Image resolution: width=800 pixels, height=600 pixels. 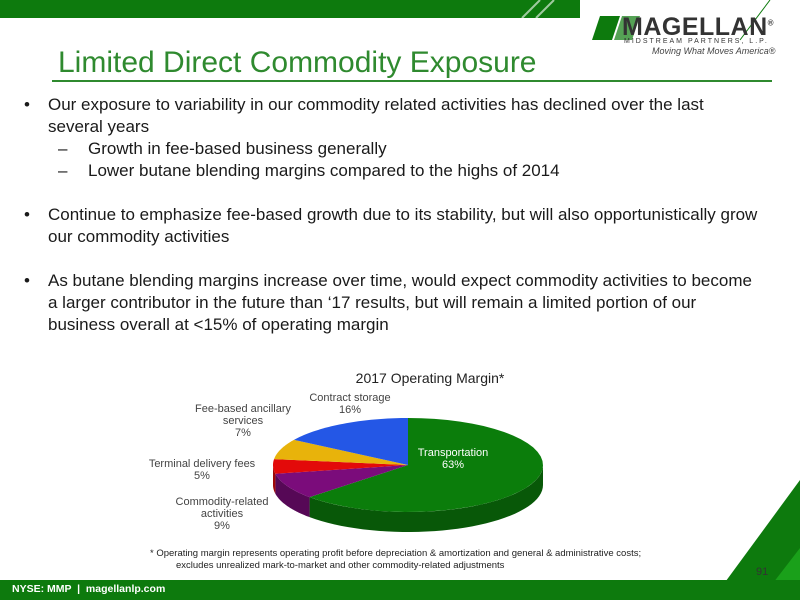 I want to click on title: Limited Direct Commodity Exposure, so click(x=297, y=62).